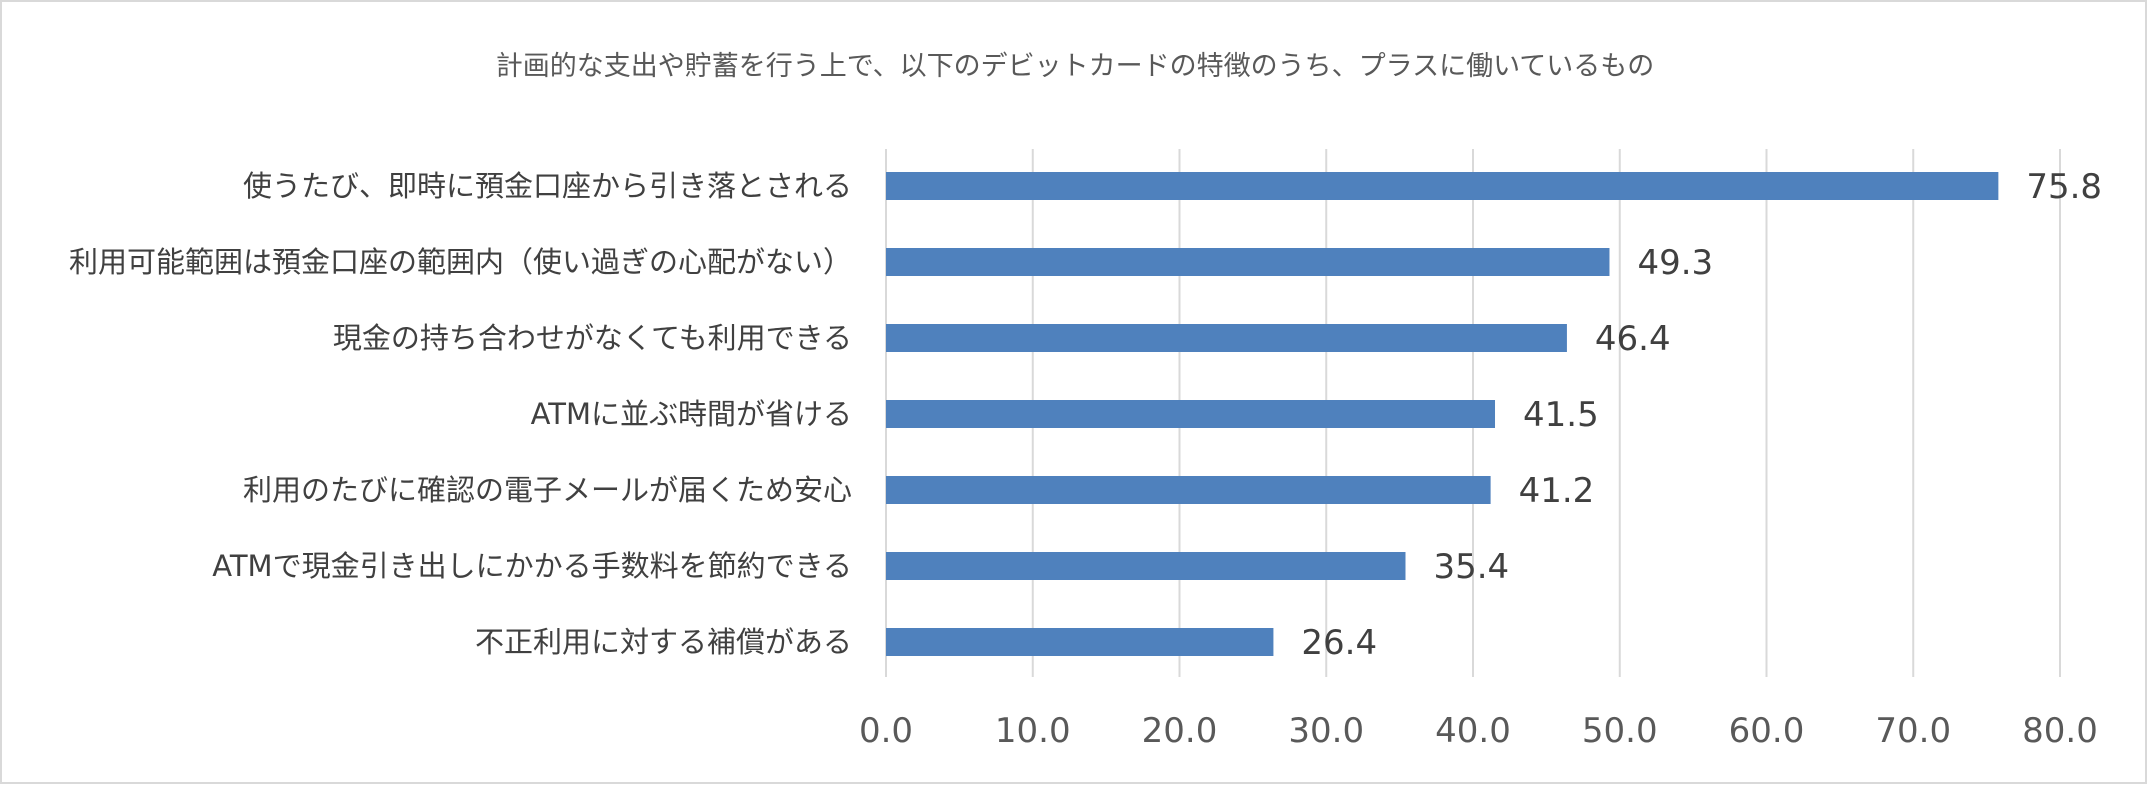 The height and width of the screenshot is (786, 2147). I want to click on x-tick-label: 50.0, so click(1620, 731).